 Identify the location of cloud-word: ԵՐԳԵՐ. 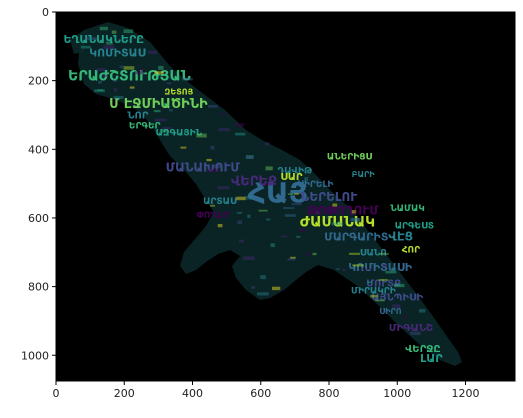
(145, 127).